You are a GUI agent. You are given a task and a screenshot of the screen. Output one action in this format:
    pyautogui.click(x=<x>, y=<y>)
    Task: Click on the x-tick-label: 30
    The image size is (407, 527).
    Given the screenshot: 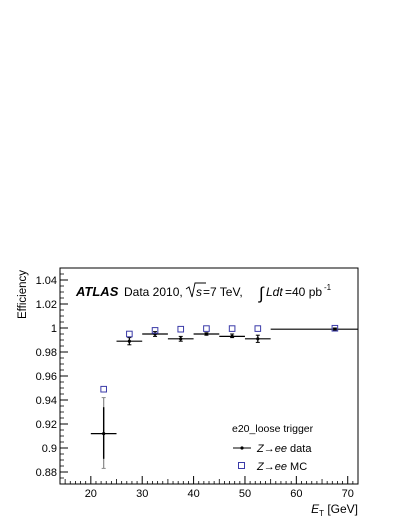 What is the action you would take?
    pyautogui.click(x=142, y=494)
    